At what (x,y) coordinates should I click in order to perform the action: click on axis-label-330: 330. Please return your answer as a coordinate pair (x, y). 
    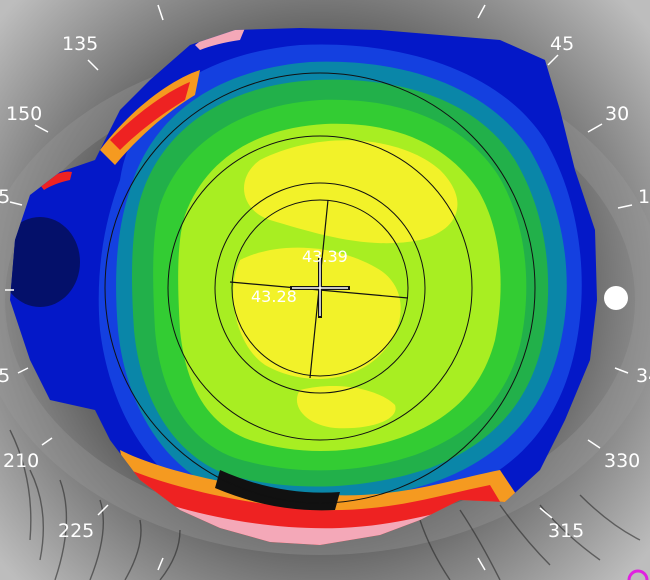
    Looking at the image, I should click on (622, 461).